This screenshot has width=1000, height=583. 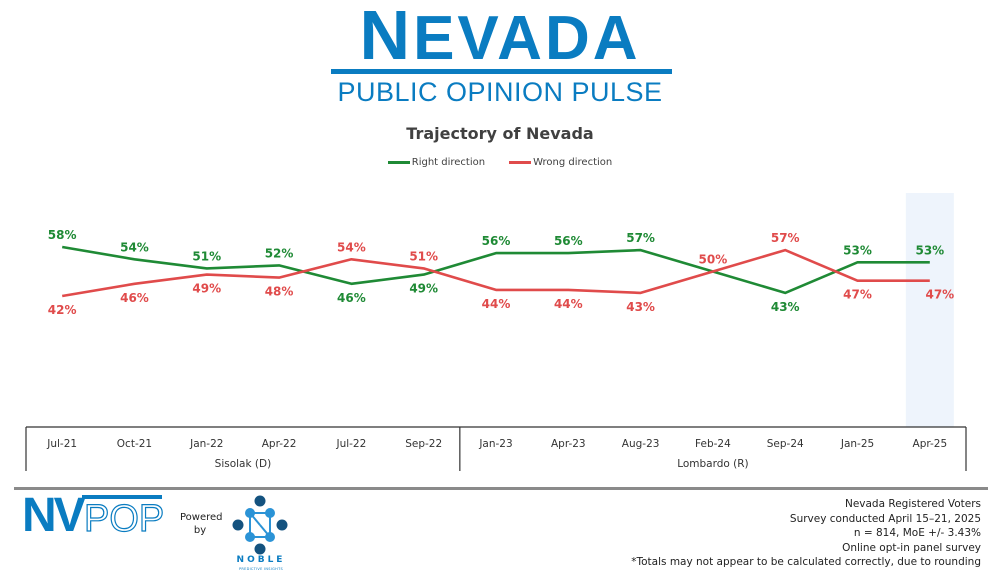 What do you see at coordinates (54, 515) in the screenshot?
I see `nvpop-logo-nv: NV` at bounding box center [54, 515].